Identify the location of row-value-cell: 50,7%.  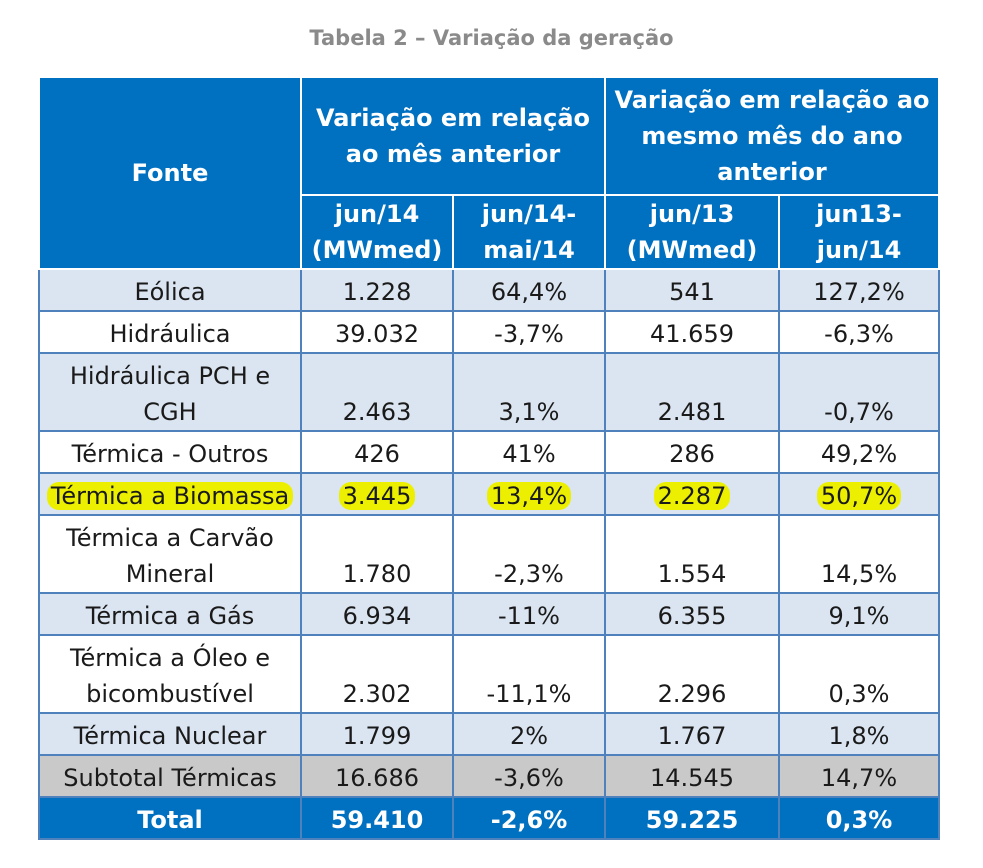
(859, 494).